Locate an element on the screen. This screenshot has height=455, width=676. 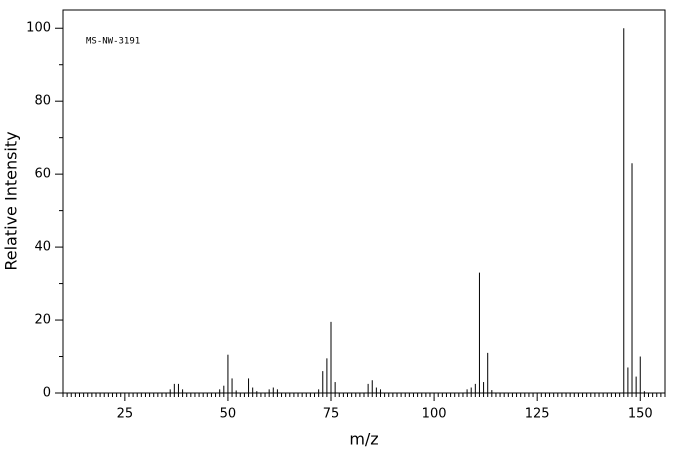
x-tick-label: 150 is located at coordinates (640, 414).